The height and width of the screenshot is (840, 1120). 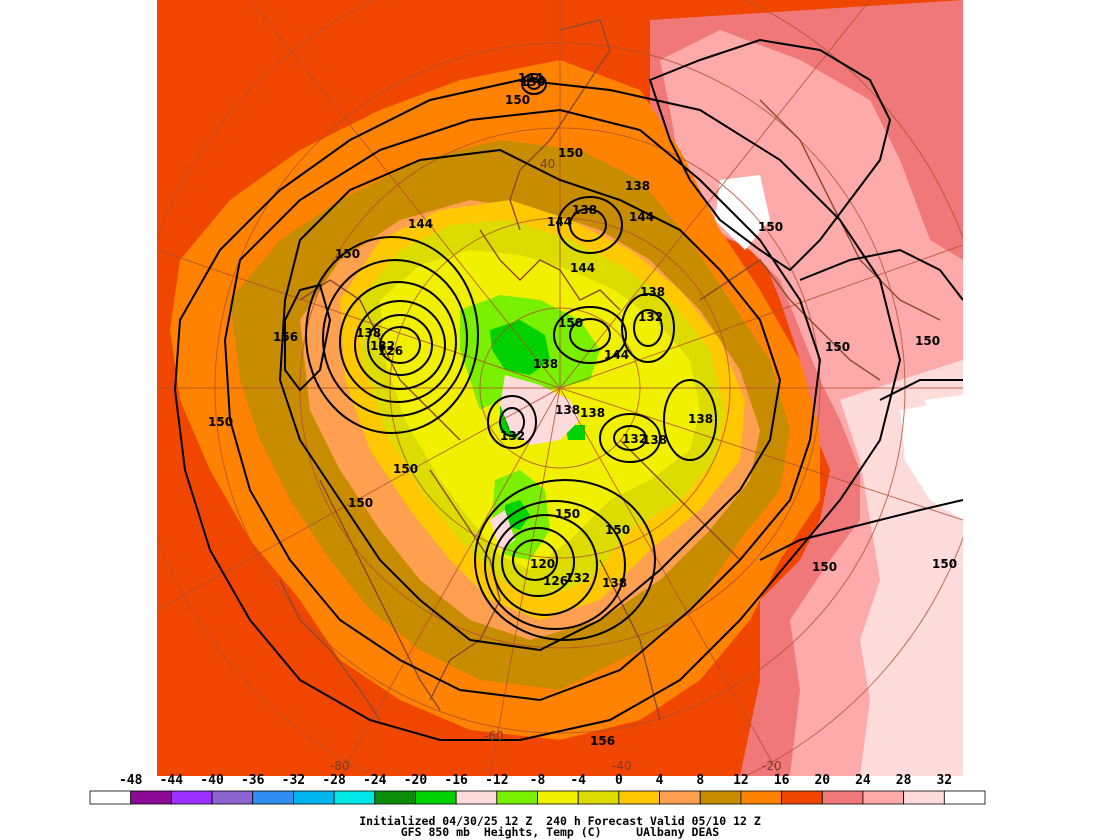 I want to click on legend-tick-label: 12, so click(x=741, y=780).